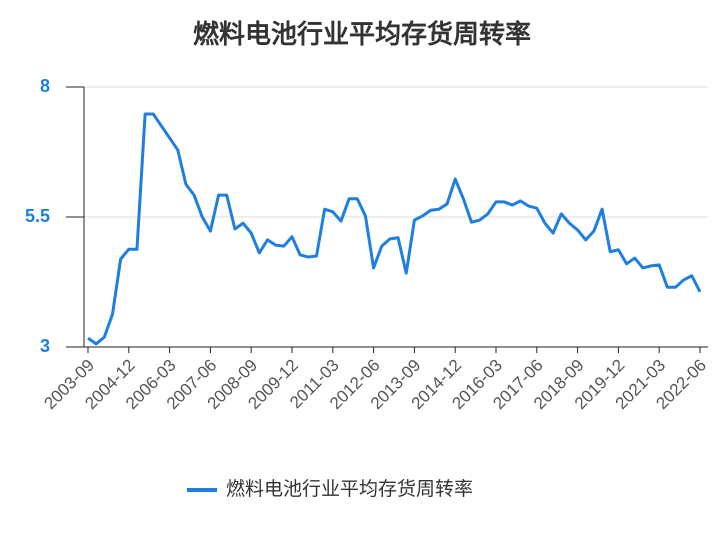  What do you see at coordinates (349, 489) in the screenshot?
I see `legend-label: 燃料电池行业平均存货周转率` at bounding box center [349, 489].